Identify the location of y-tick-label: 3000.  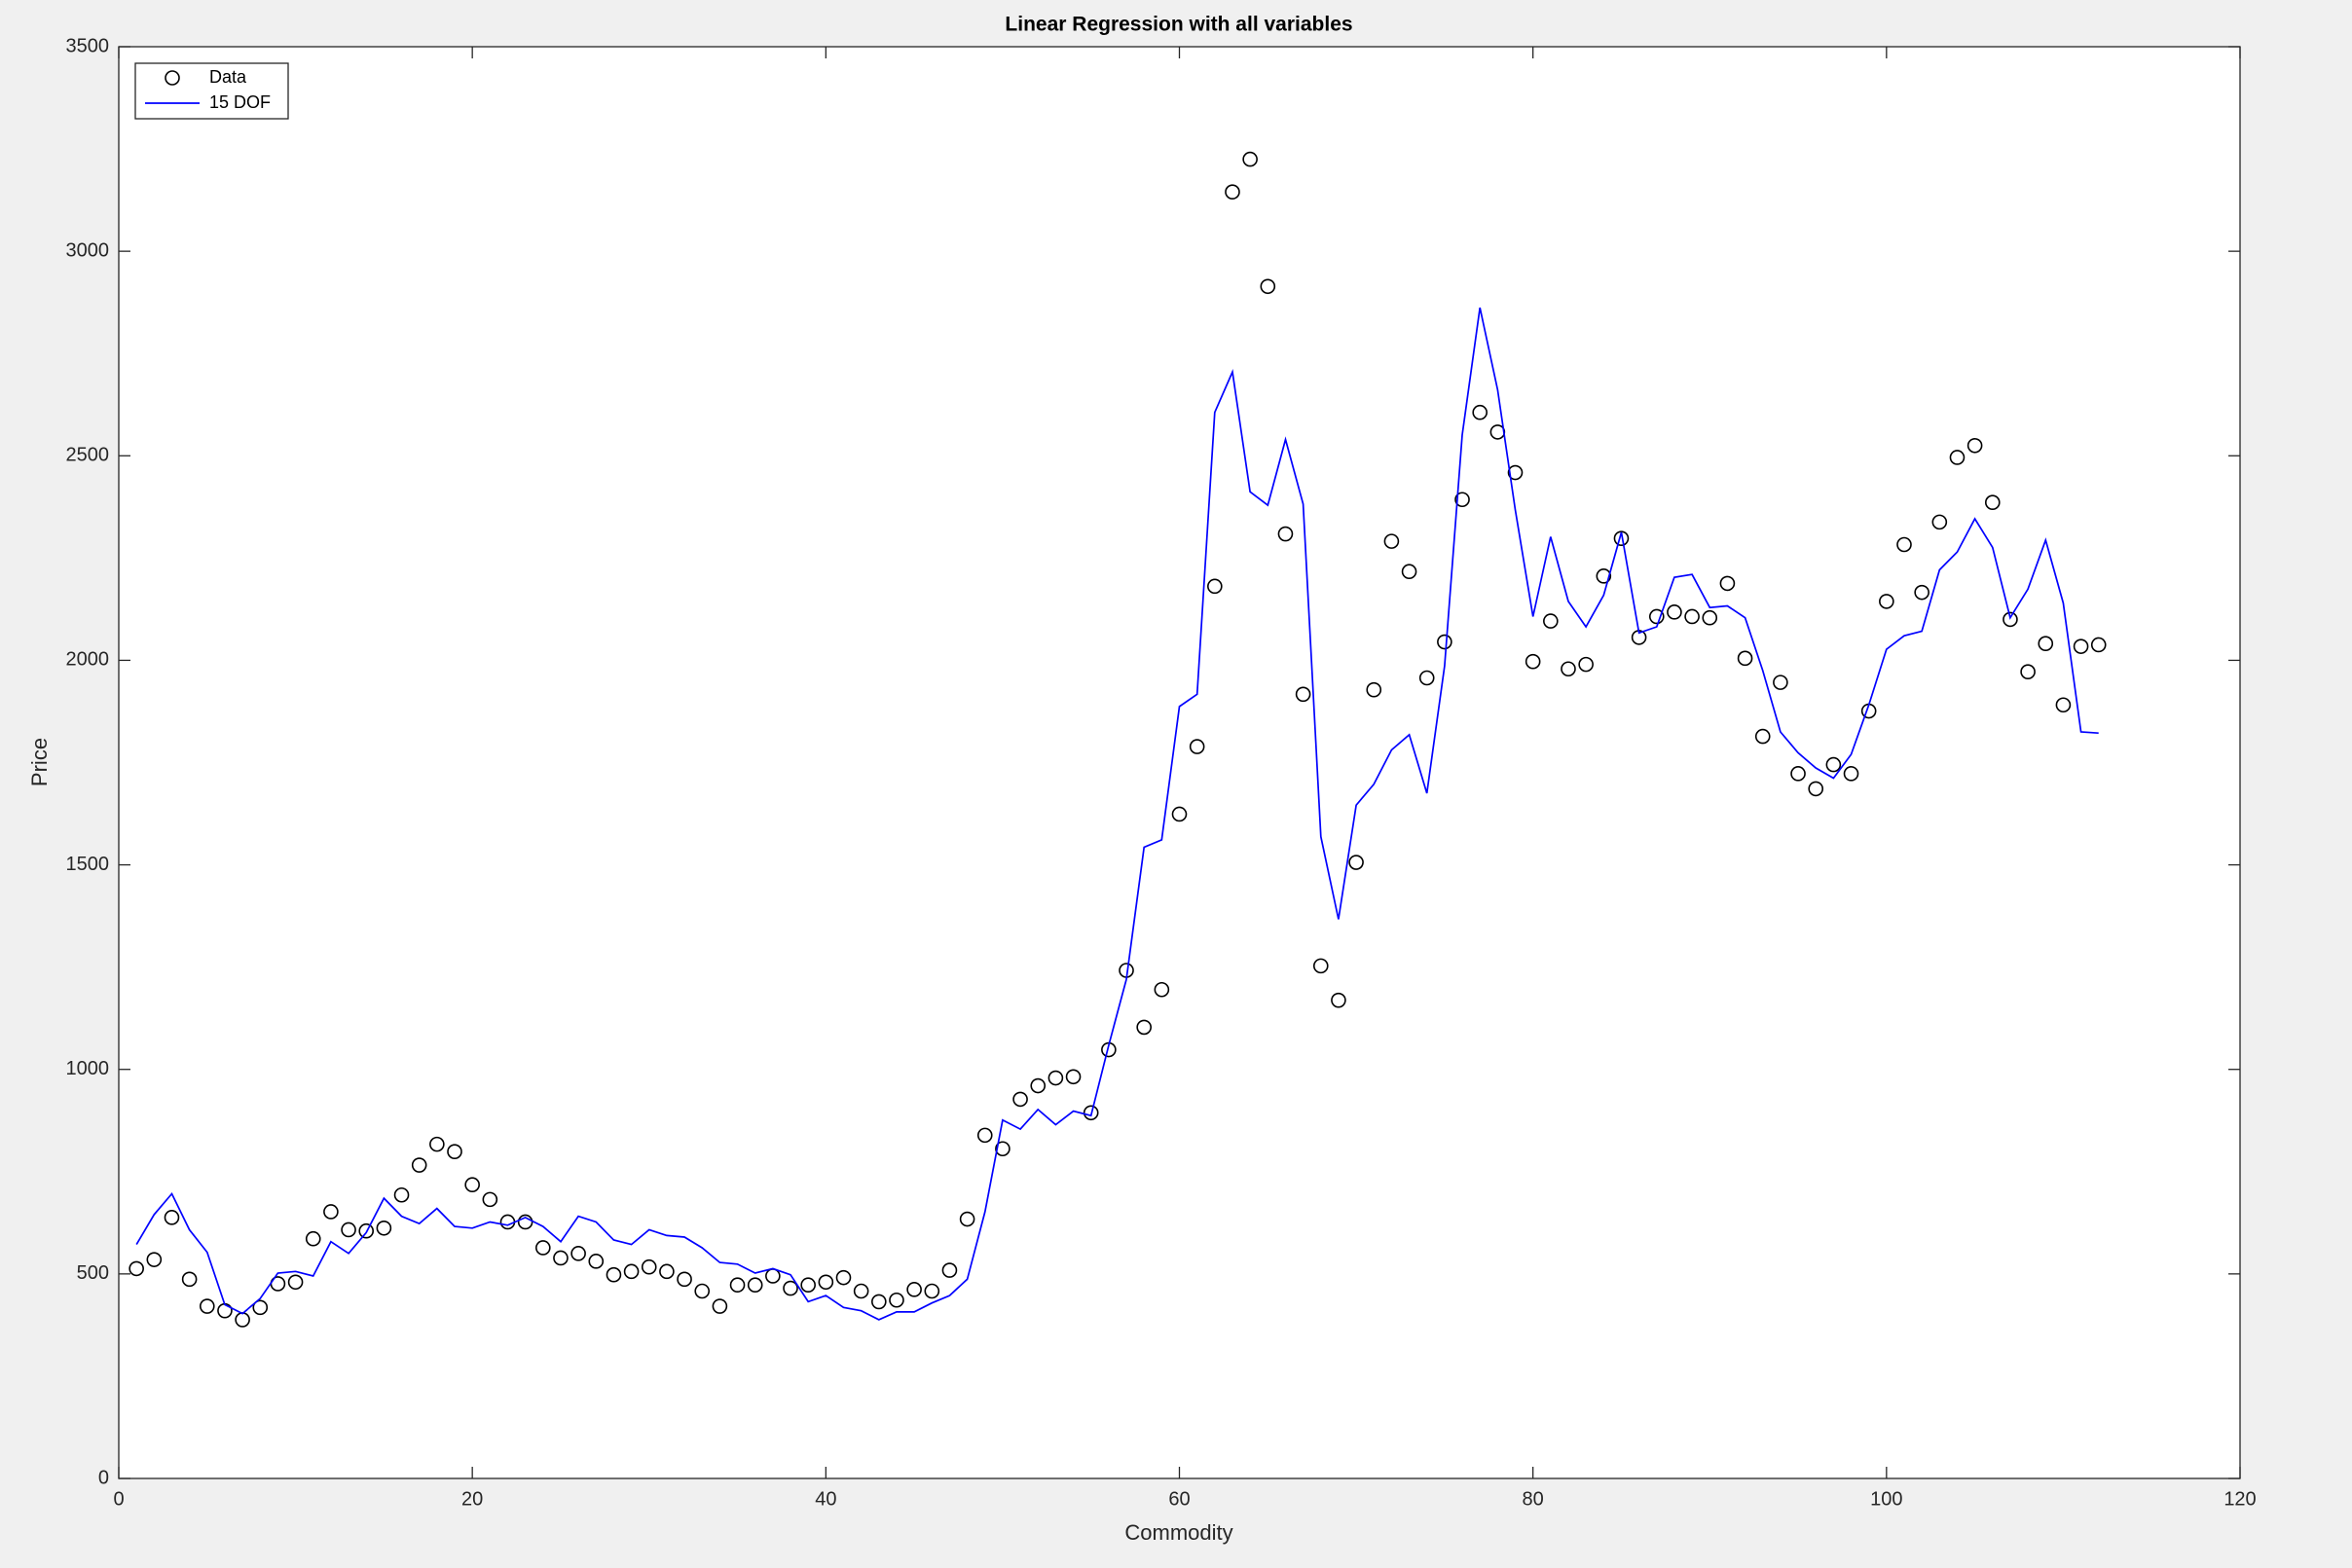
(88, 250).